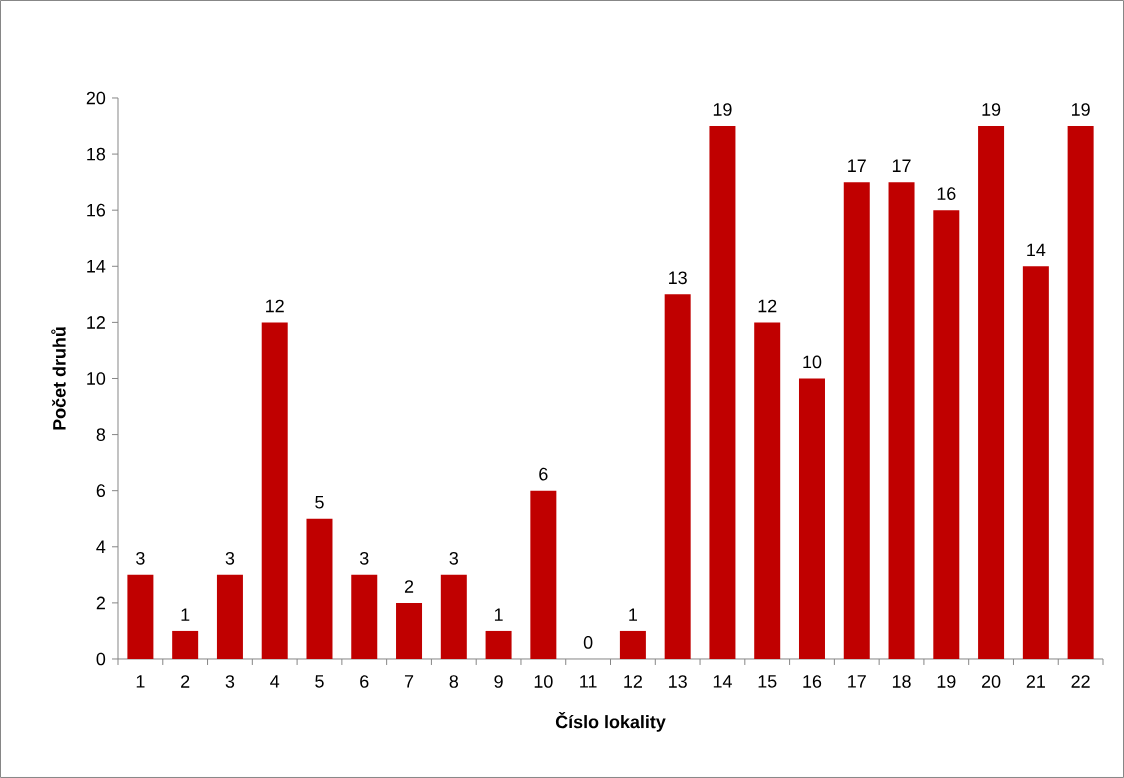  What do you see at coordinates (1035, 681) in the screenshot?
I see `x-tick-label: 21` at bounding box center [1035, 681].